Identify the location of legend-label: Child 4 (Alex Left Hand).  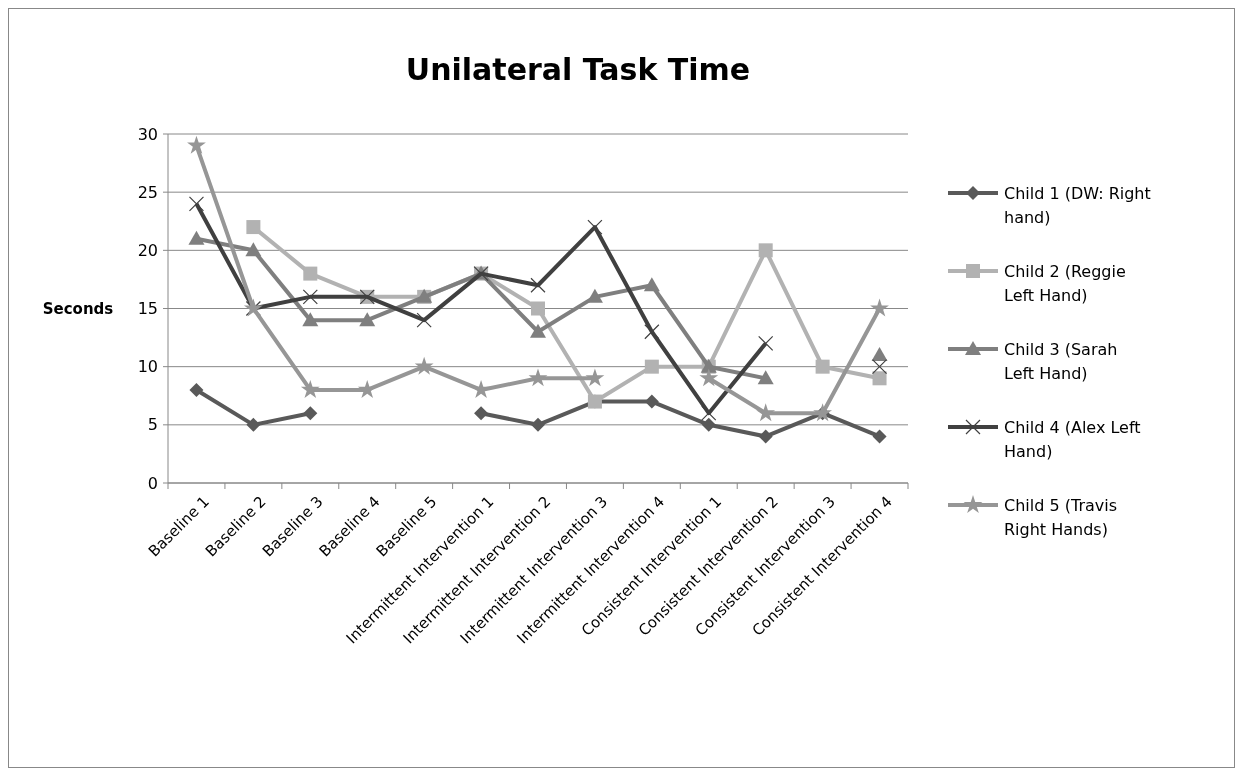
(1072, 439).